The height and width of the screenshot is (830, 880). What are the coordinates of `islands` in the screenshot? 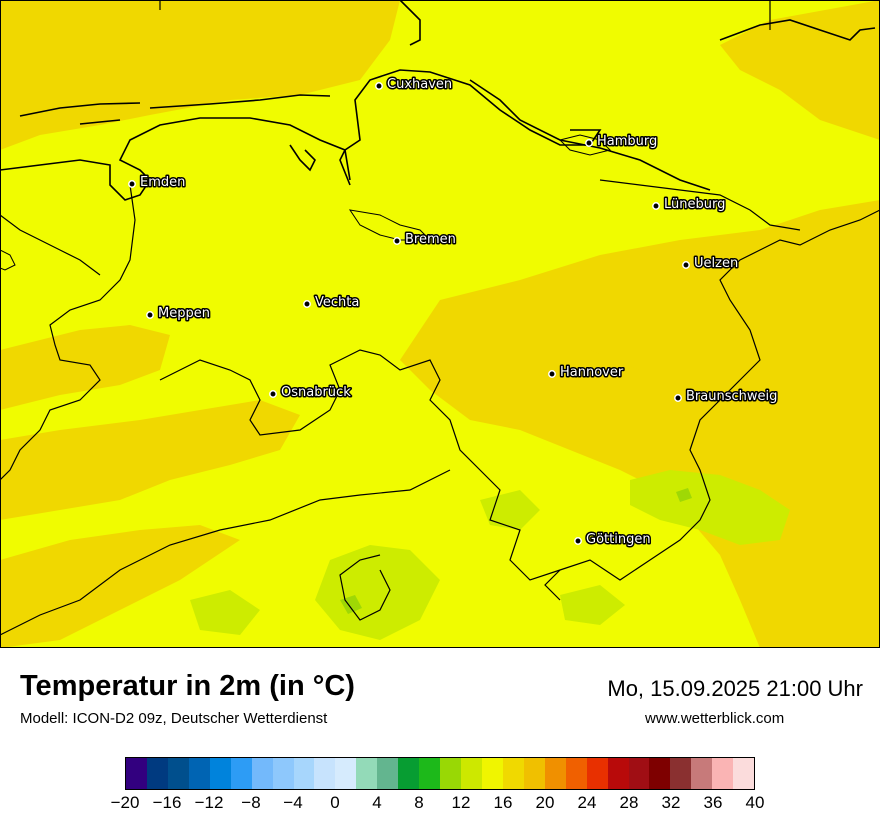 It's located at (305, 202).